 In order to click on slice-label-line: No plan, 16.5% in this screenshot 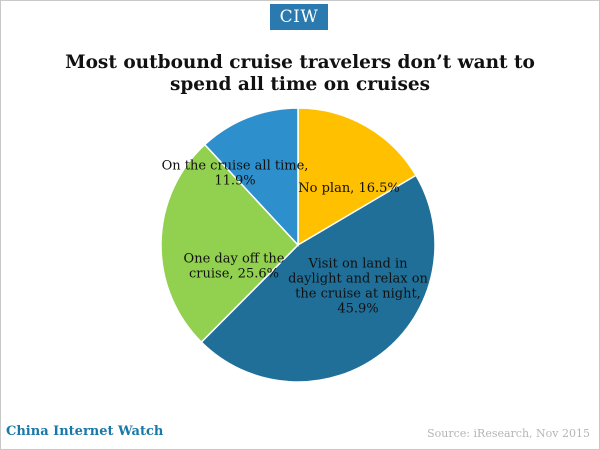, I will do `click(349, 188)`.